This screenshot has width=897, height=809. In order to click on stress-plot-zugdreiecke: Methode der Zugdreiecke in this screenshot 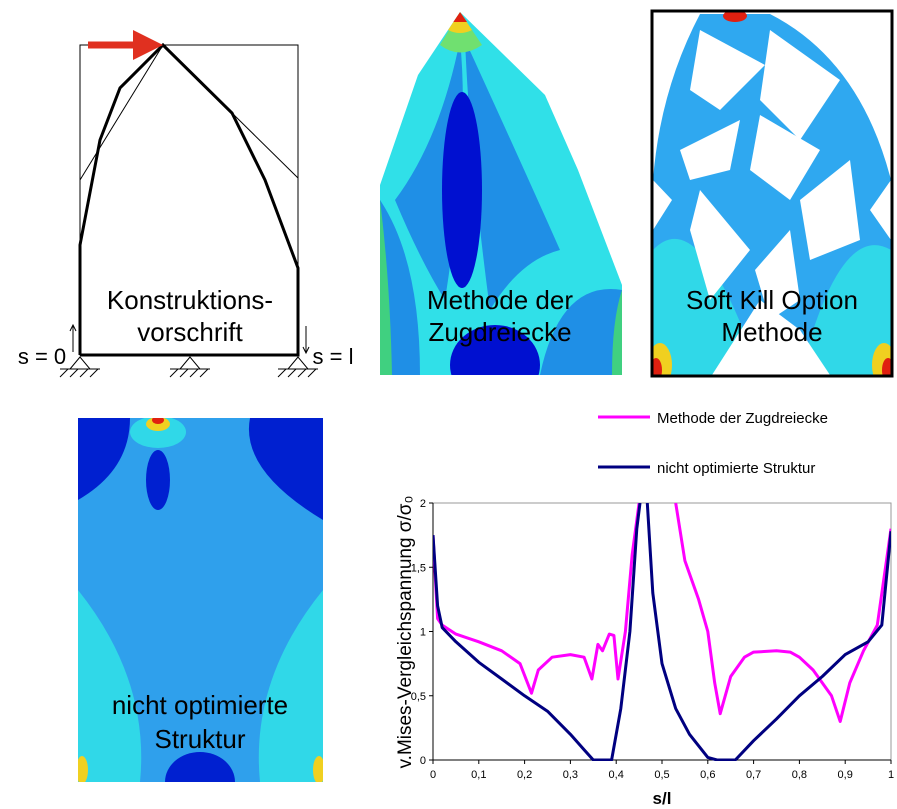, I will do `click(501, 193)`.